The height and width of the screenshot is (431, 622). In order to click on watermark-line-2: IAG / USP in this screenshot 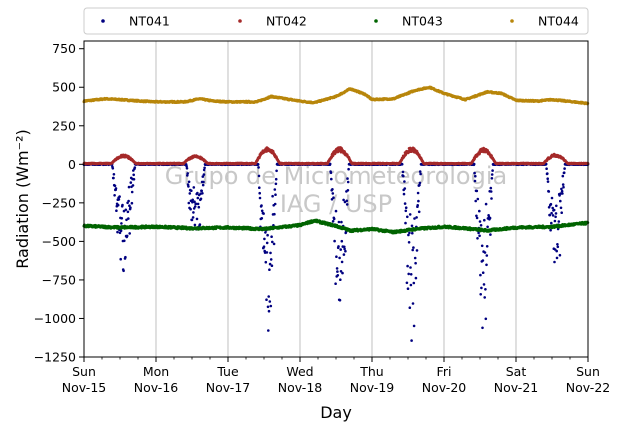, I will do `click(336, 204)`.